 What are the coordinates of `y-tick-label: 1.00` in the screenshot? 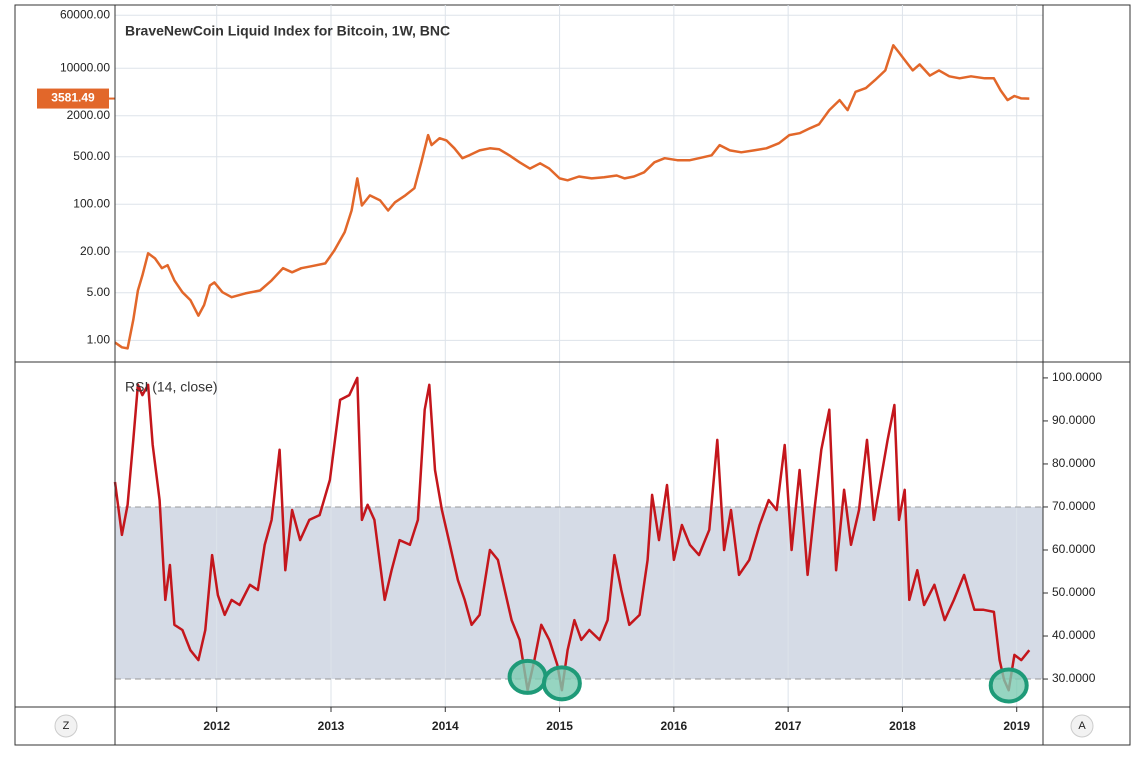 It's located at (99, 339).